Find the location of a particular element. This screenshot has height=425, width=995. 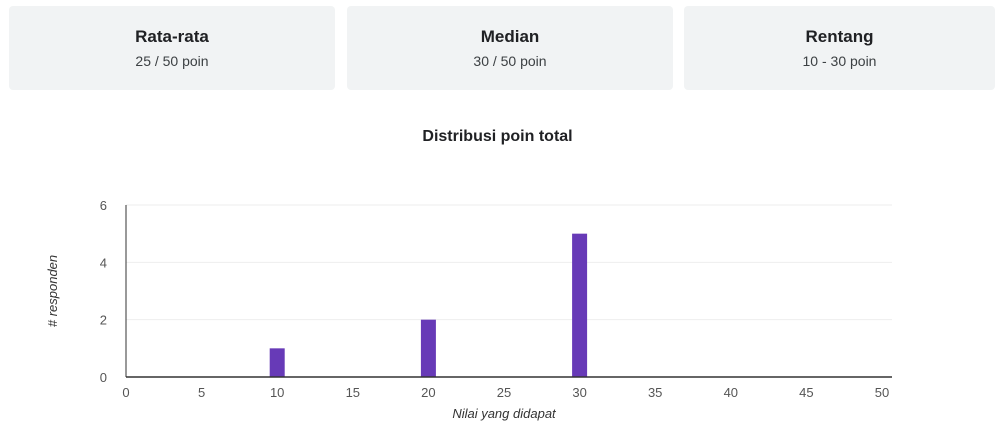

chart-title: Distribusi poin total is located at coordinates (497, 136).